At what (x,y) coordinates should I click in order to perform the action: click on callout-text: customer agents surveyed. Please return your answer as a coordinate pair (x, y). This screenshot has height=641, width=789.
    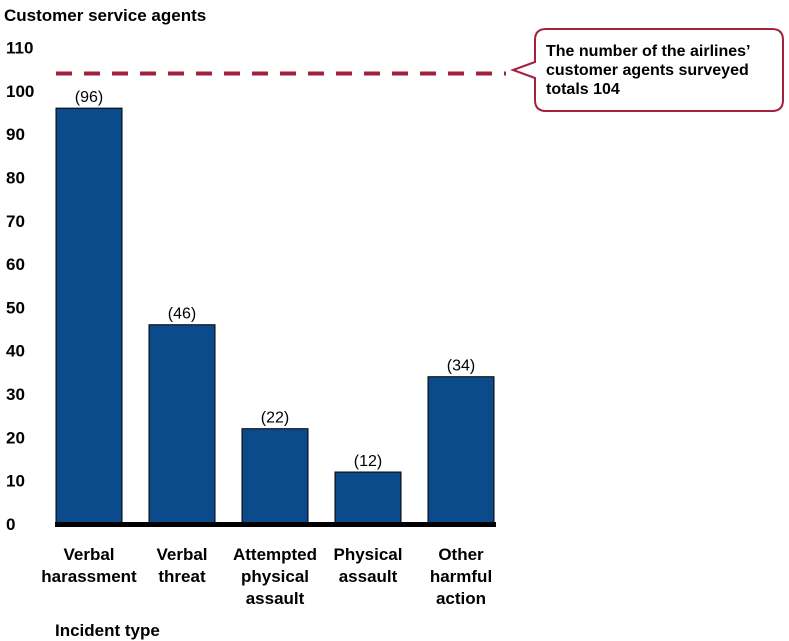
    Looking at the image, I should click on (647, 70).